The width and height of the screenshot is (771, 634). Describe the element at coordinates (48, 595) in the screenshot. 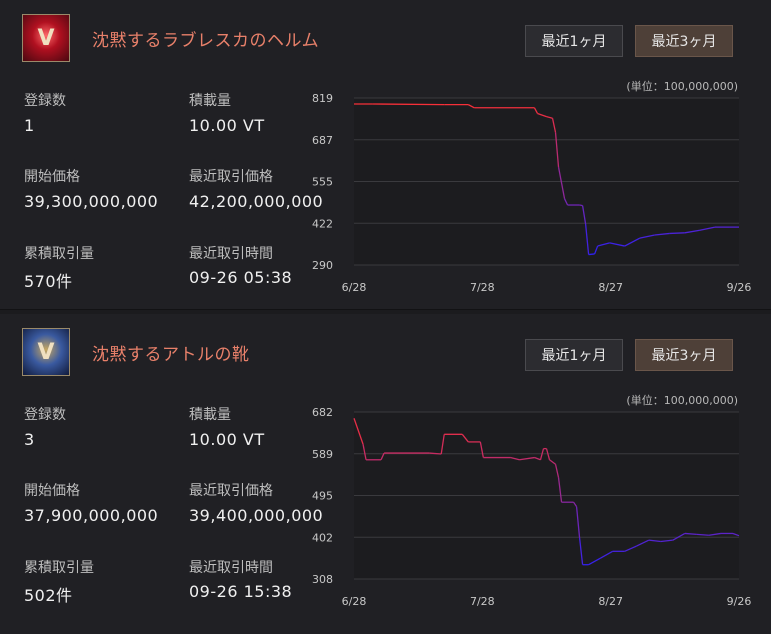

I see `total-trades-value: 502件` at that location.